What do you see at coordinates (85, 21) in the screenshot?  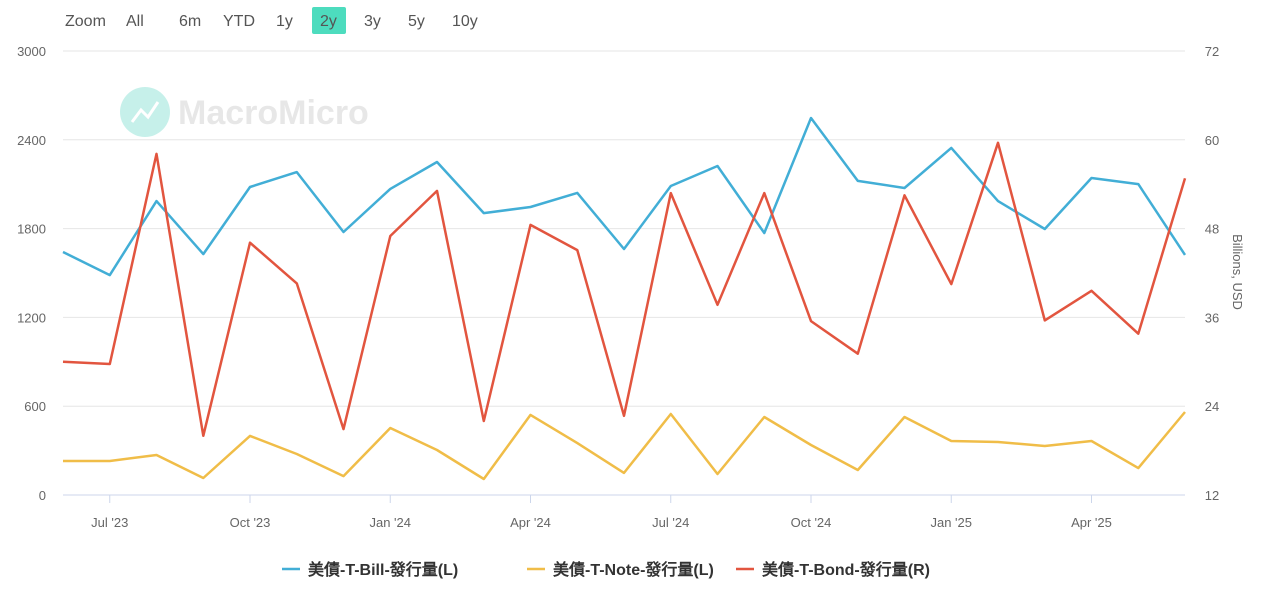 I see `zoom-label: Zoom` at bounding box center [85, 21].